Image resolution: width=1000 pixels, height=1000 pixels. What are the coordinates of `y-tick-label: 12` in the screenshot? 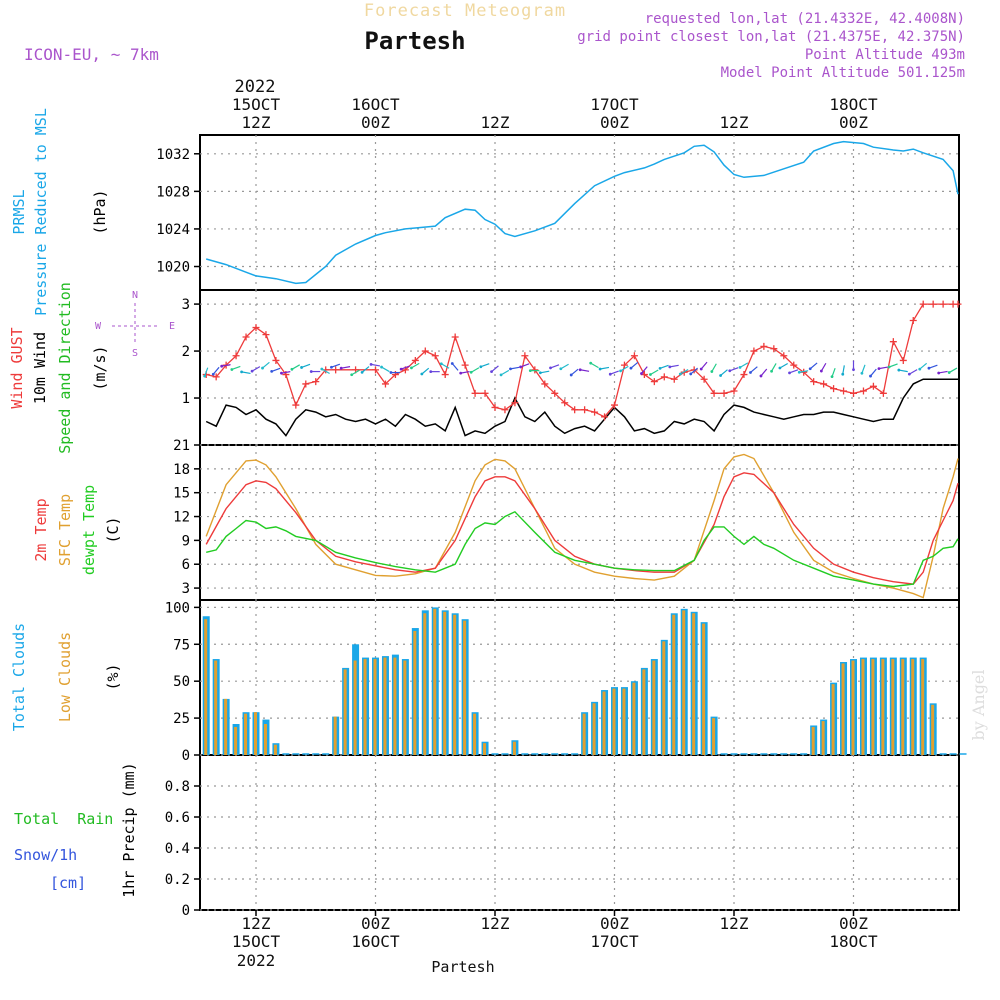 It's located at (181, 518).